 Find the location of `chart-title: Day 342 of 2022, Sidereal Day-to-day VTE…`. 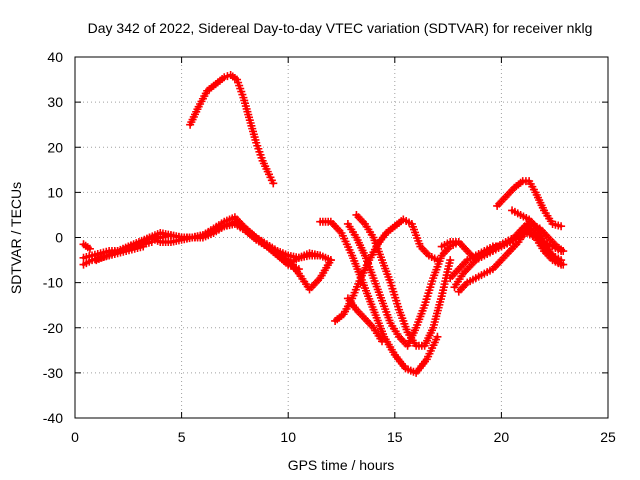

chart-title: Day 342 of 2022, Sidereal Day-to-day VTE… is located at coordinates (340, 28).